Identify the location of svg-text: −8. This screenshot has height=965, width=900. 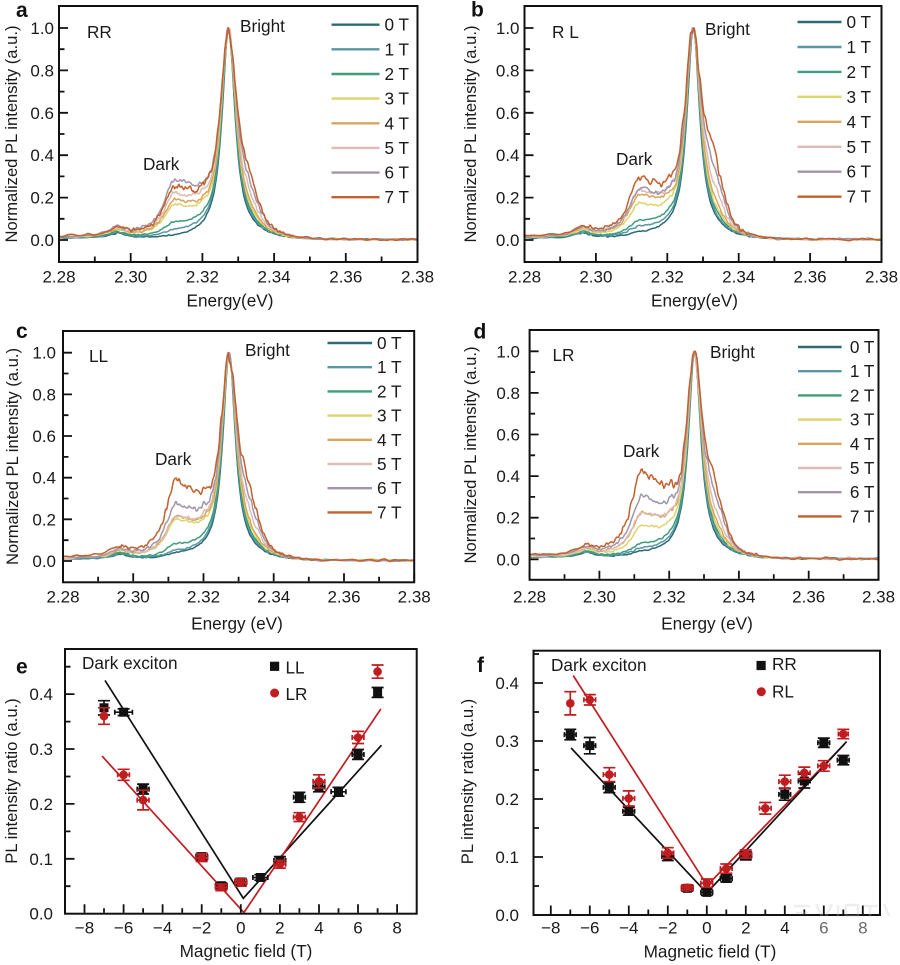
(550, 928).